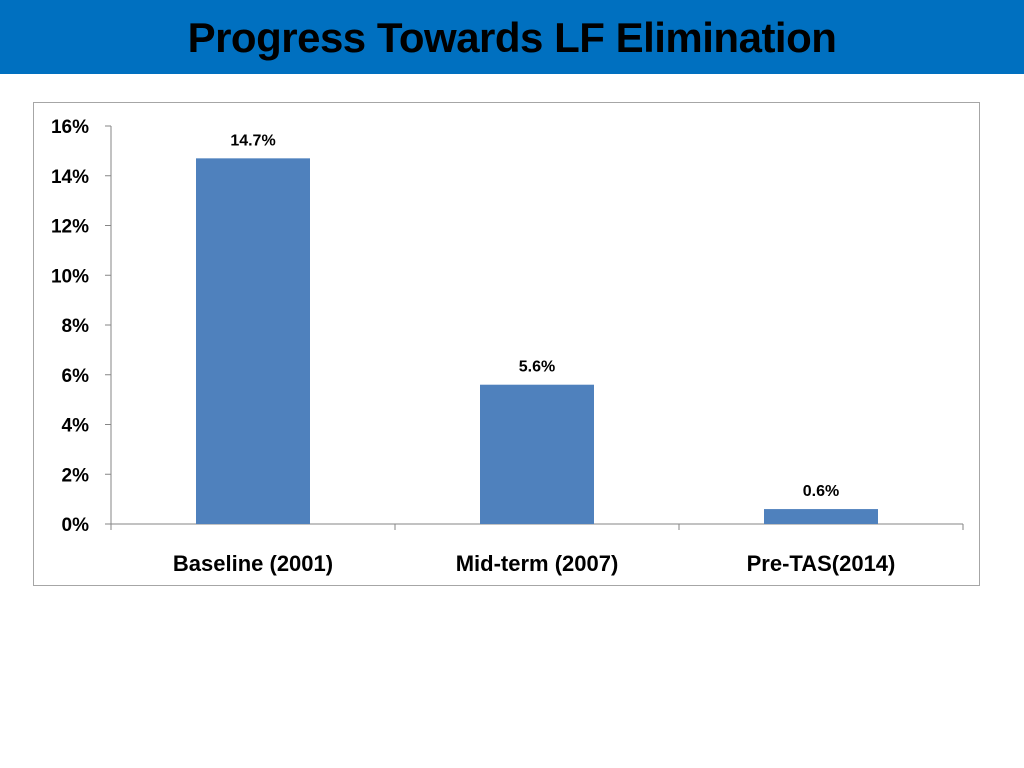  Describe the element at coordinates (76, 525) in the screenshot. I see `y-tick-label: 0%` at that location.